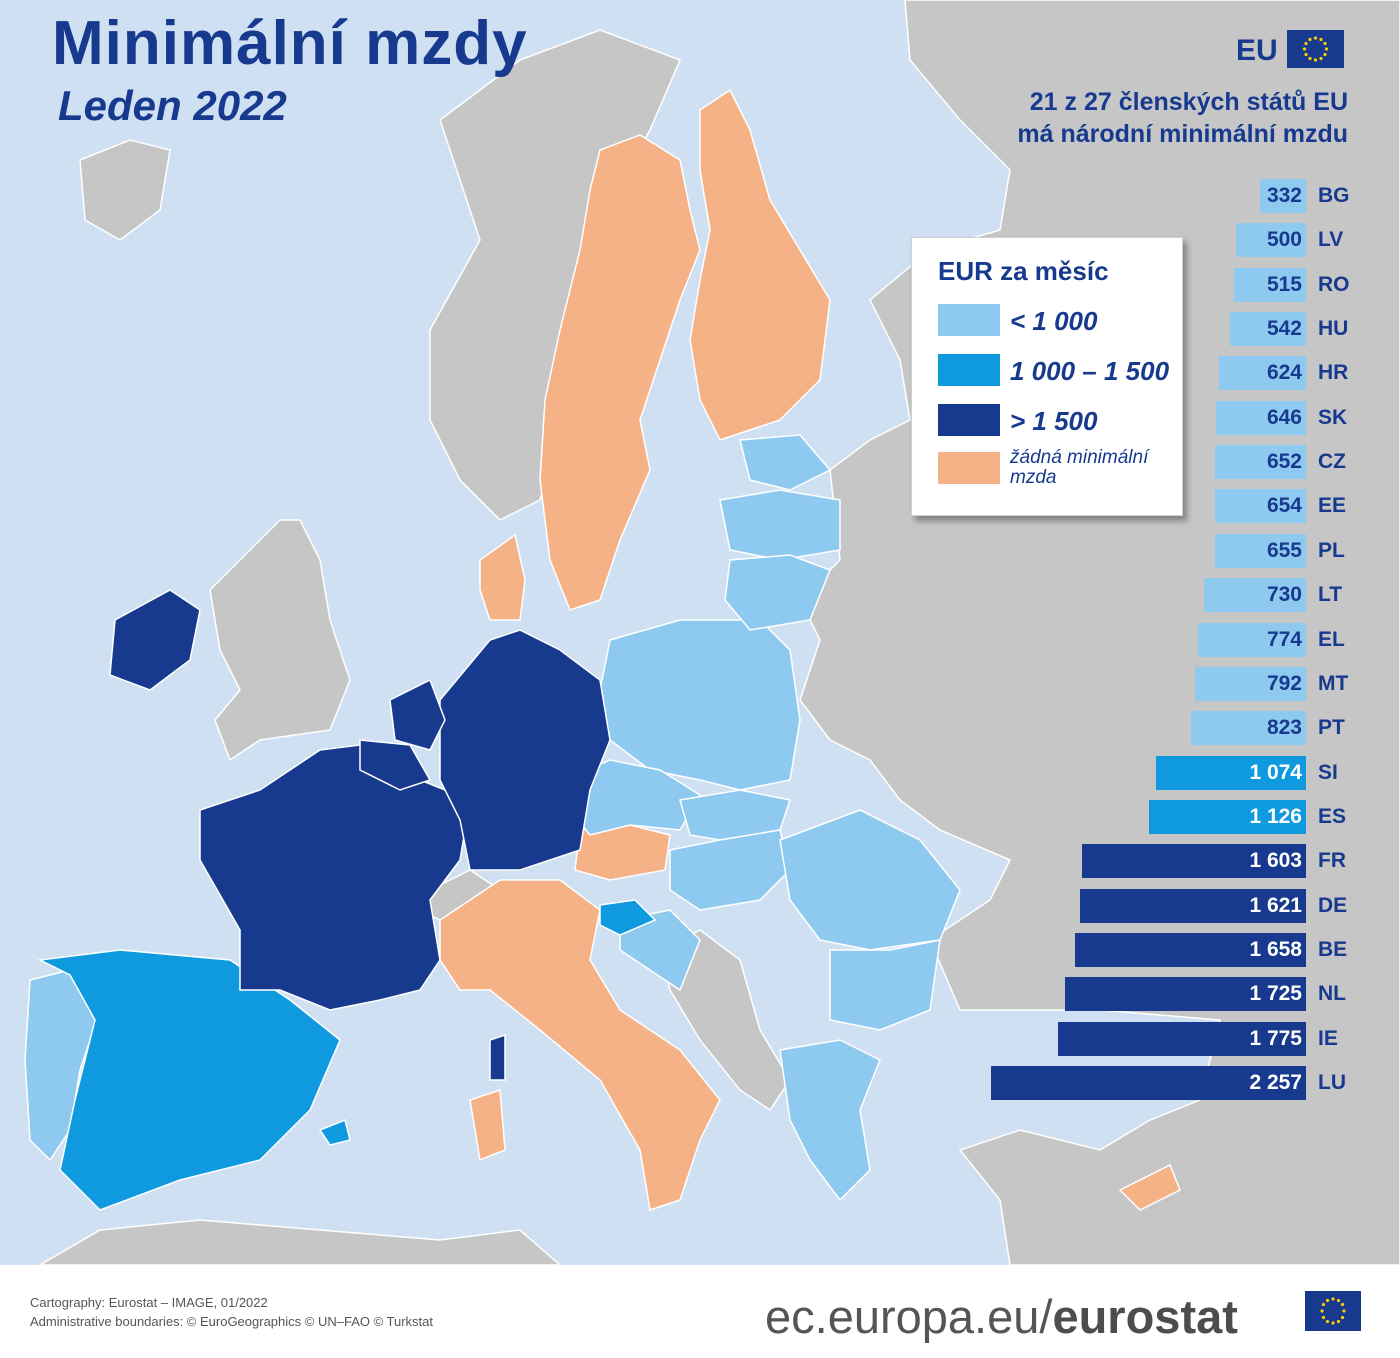 The image size is (1400, 1358). I want to click on bar-es: 1 126, so click(1227, 817).